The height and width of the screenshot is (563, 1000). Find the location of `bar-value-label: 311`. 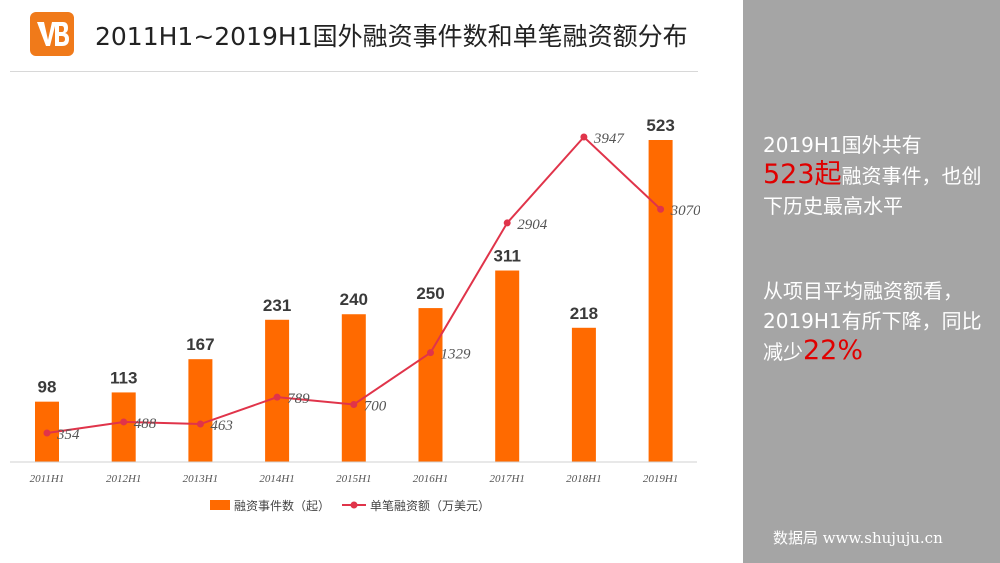

bar-value-label: 311 is located at coordinates (506, 256).